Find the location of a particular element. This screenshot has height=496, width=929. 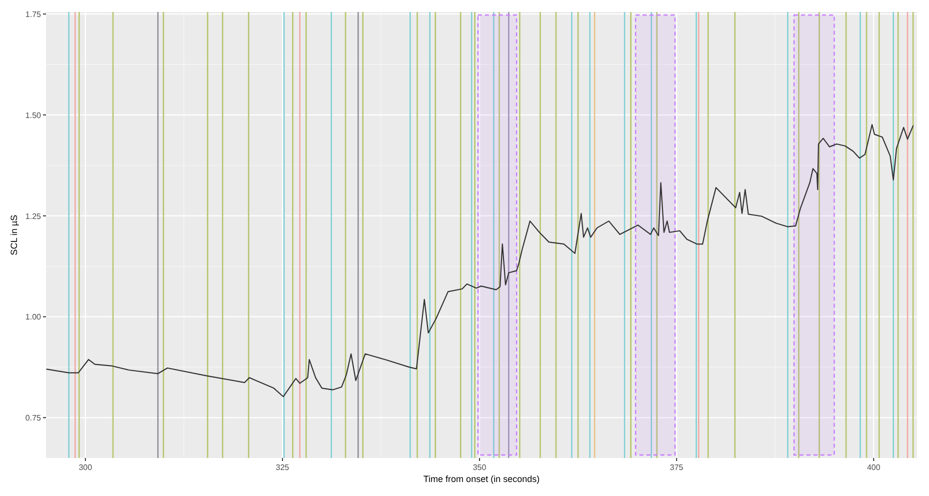

y-tick-label: 0.75 is located at coordinates (33, 418).